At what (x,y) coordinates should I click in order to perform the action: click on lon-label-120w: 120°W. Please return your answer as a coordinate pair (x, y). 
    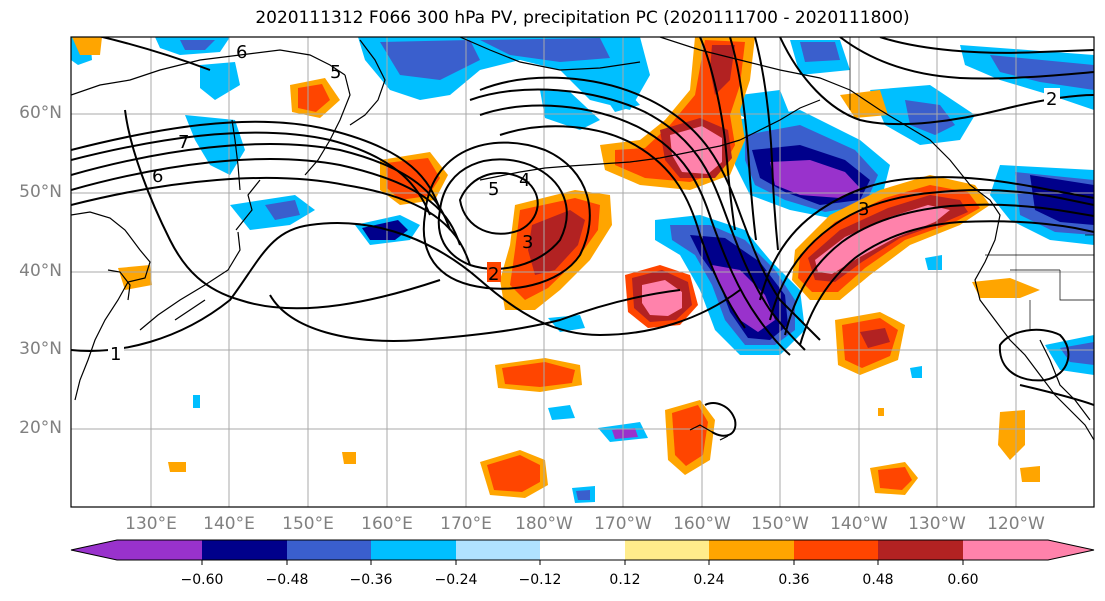
    Looking at the image, I should click on (1016, 524).